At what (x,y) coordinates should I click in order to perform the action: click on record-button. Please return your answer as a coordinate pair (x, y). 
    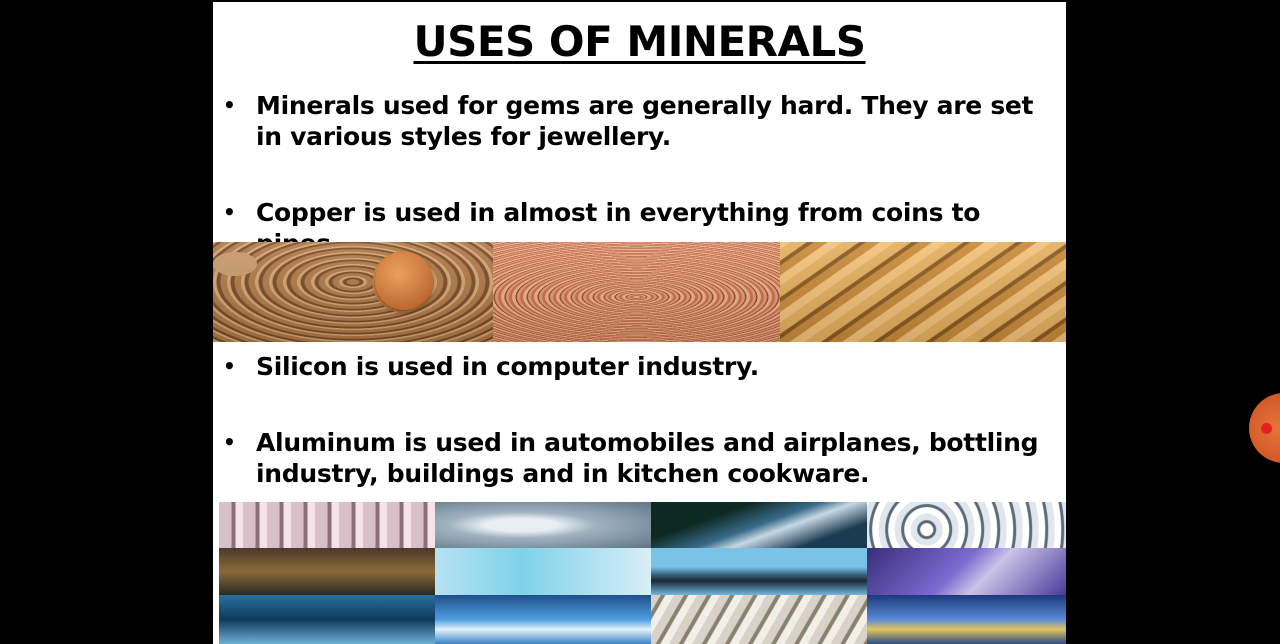
    Looking at the image, I should click on (1264, 428).